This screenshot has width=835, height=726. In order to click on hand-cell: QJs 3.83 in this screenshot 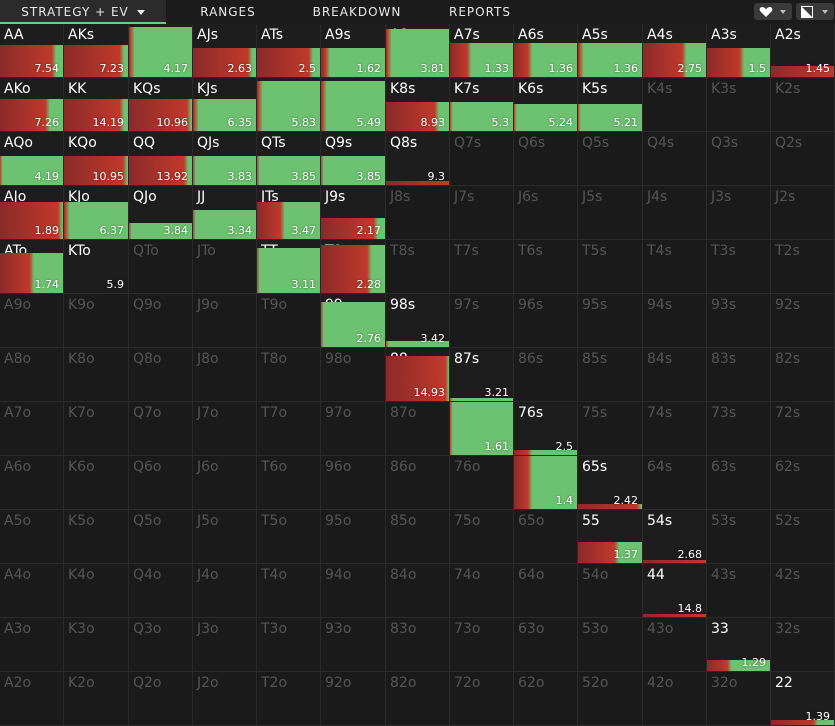, I will do `click(225, 159)`.